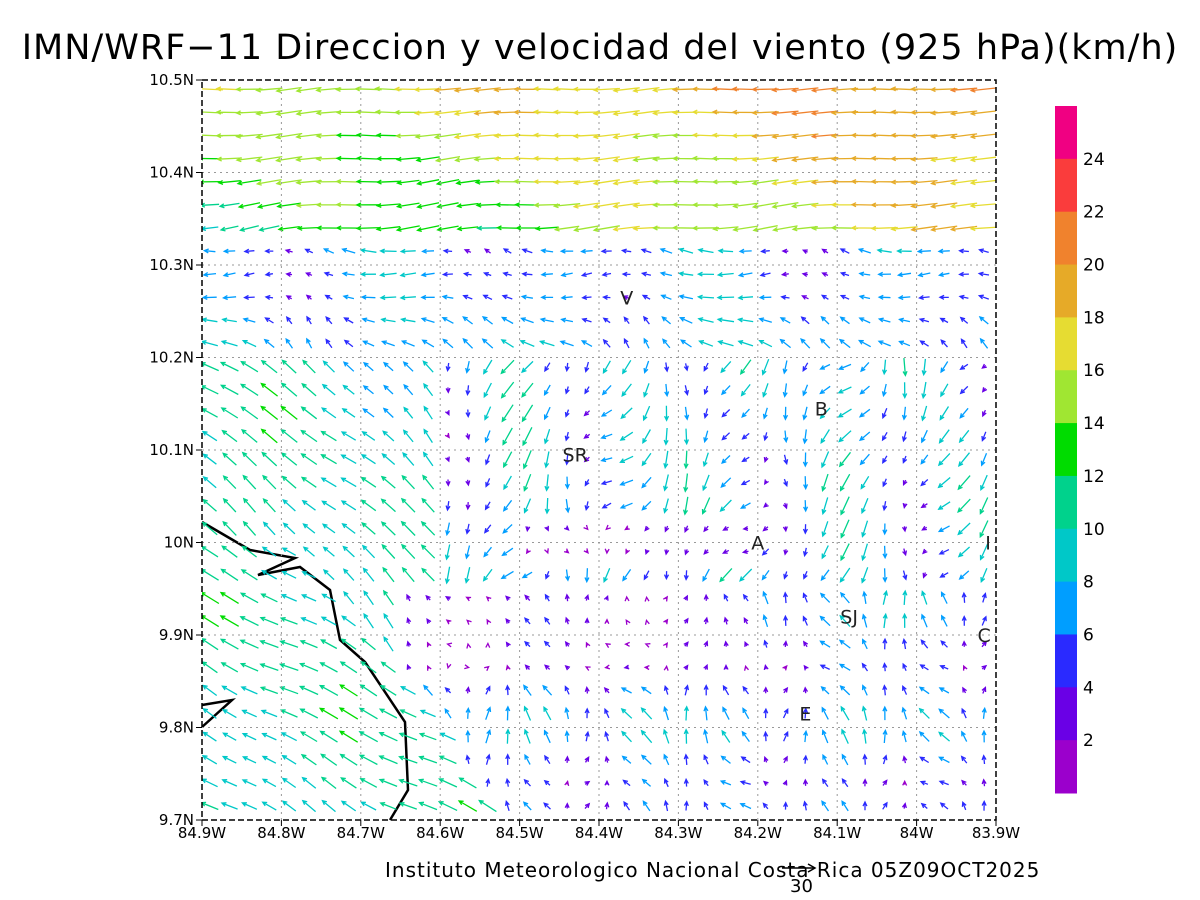  I want to click on color-bar-label: 4, so click(1088, 688).